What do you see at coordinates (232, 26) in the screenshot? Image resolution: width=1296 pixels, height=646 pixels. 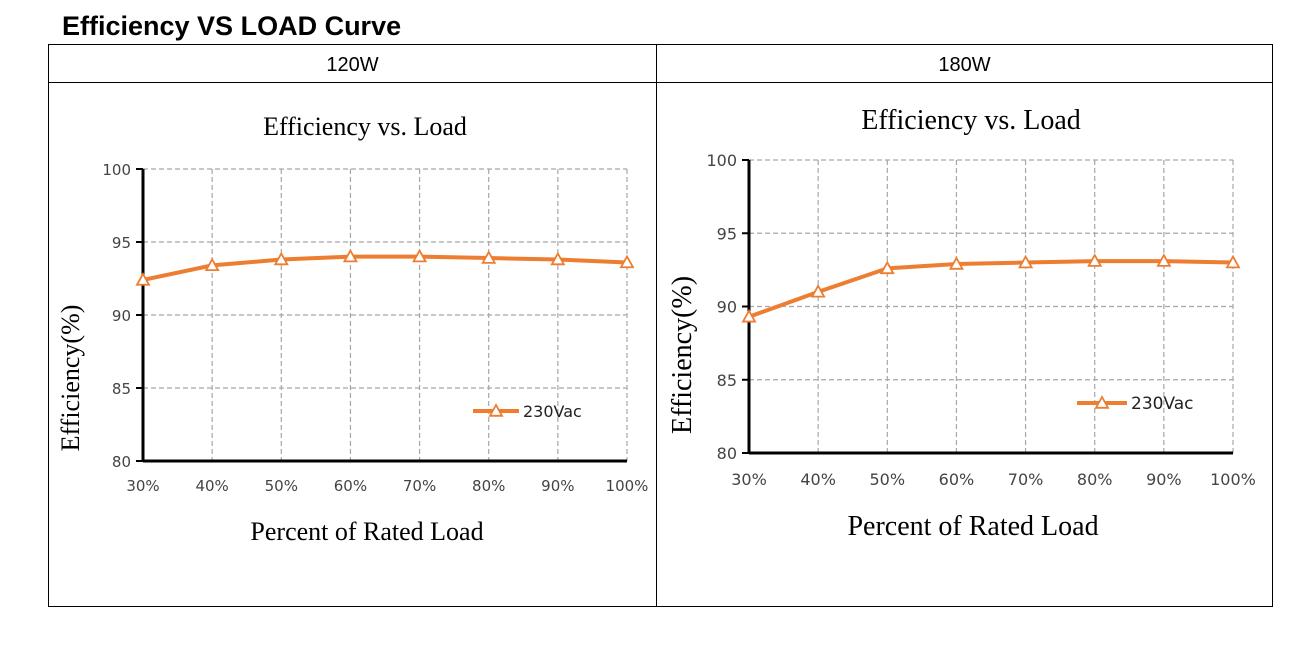 I see `page-title: Efficiency VS LOAD Curve` at bounding box center [232, 26].